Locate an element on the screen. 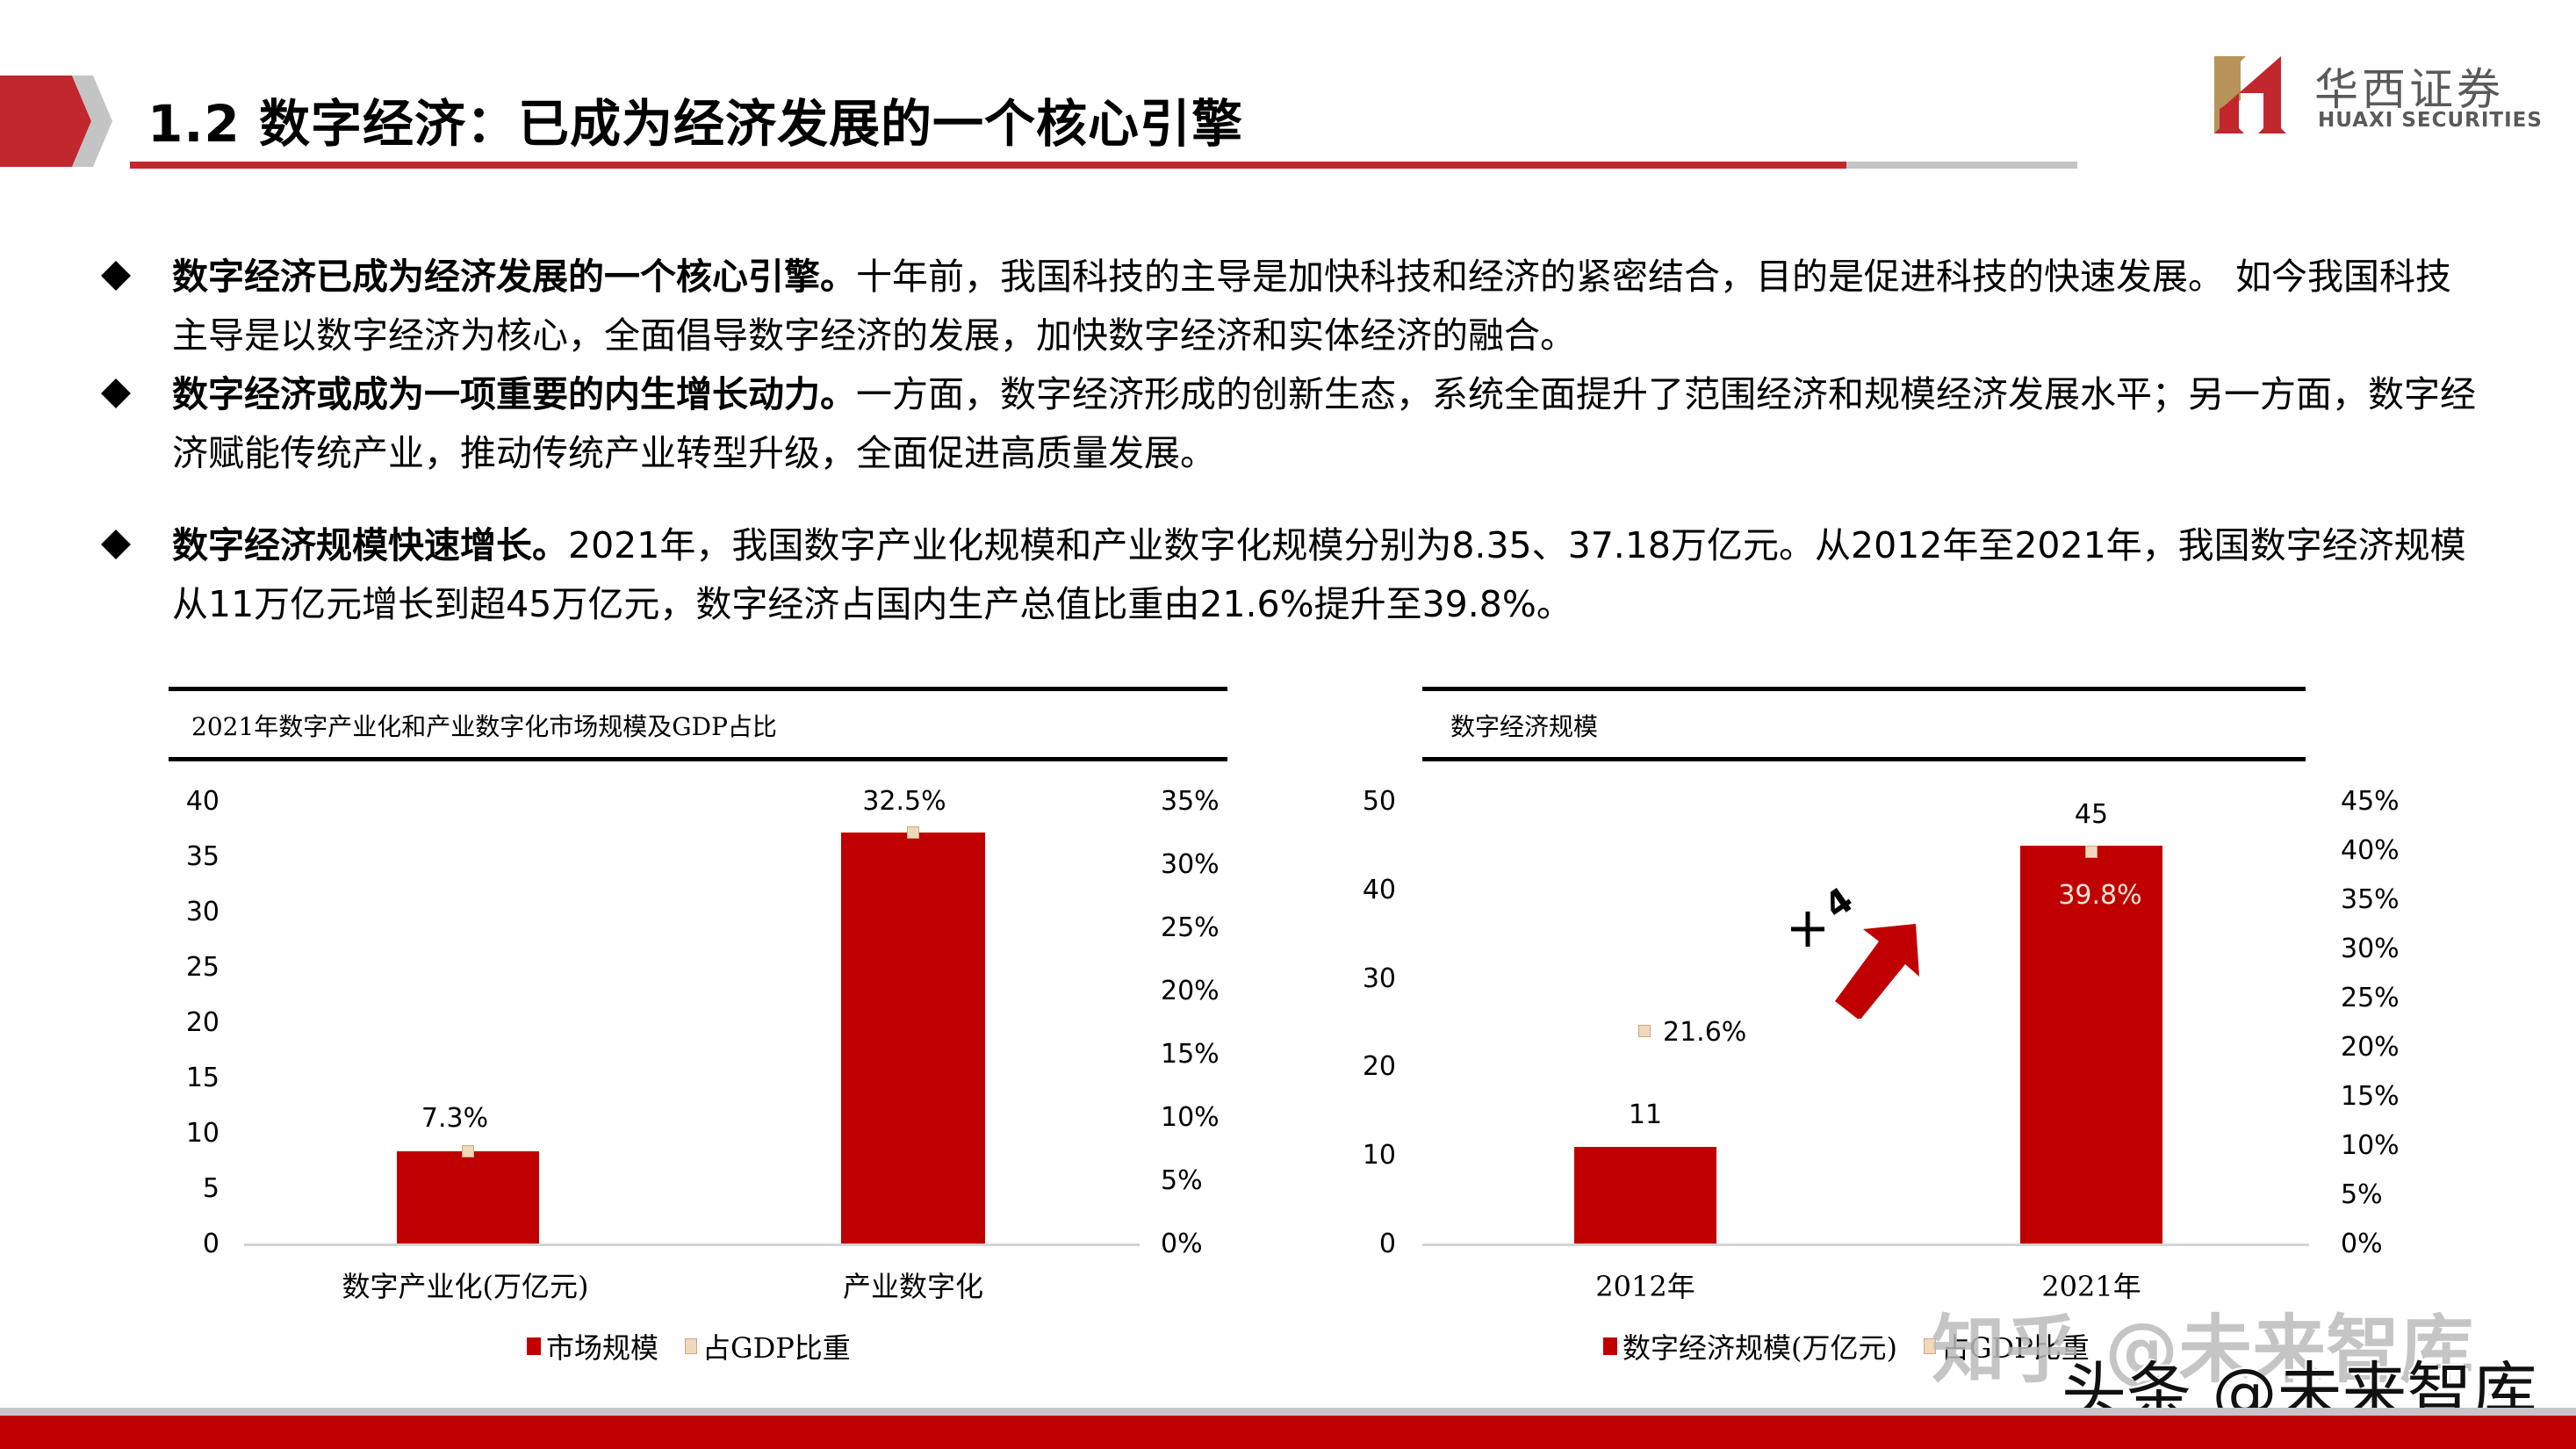  x-category-label: 2021年 is located at coordinates (2091, 1287).